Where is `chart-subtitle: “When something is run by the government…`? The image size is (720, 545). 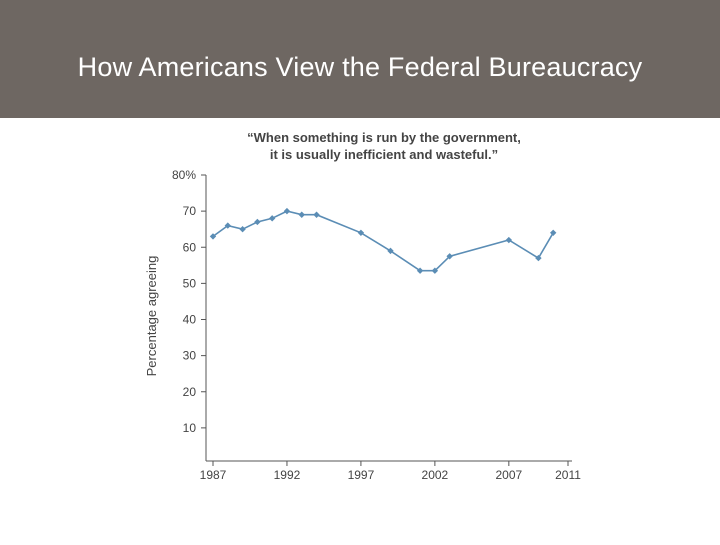 chart-subtitle: “When something is run by the government… is located at coordinates (384, 146).